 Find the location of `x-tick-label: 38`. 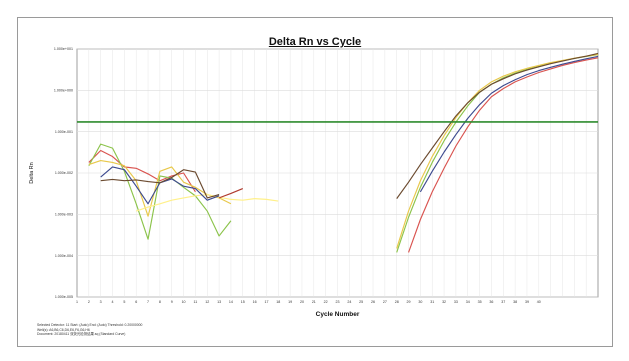

x-tick-label: 38 is located at coordinates (515, 302).